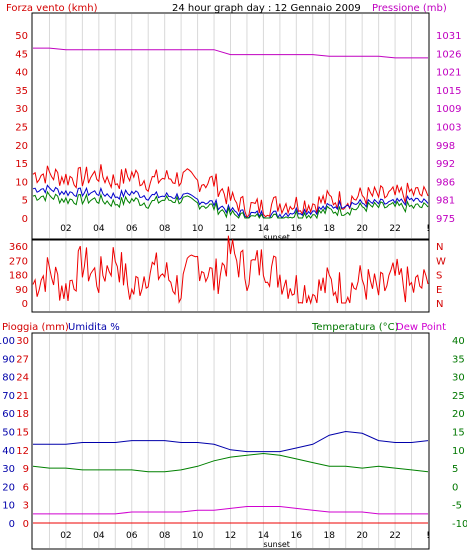 This screenshot has height=559, width=467. Describe the element at coordinates (448, 128) in the screenshot. I see `pressure-y-tick-label: 1003` at that location.